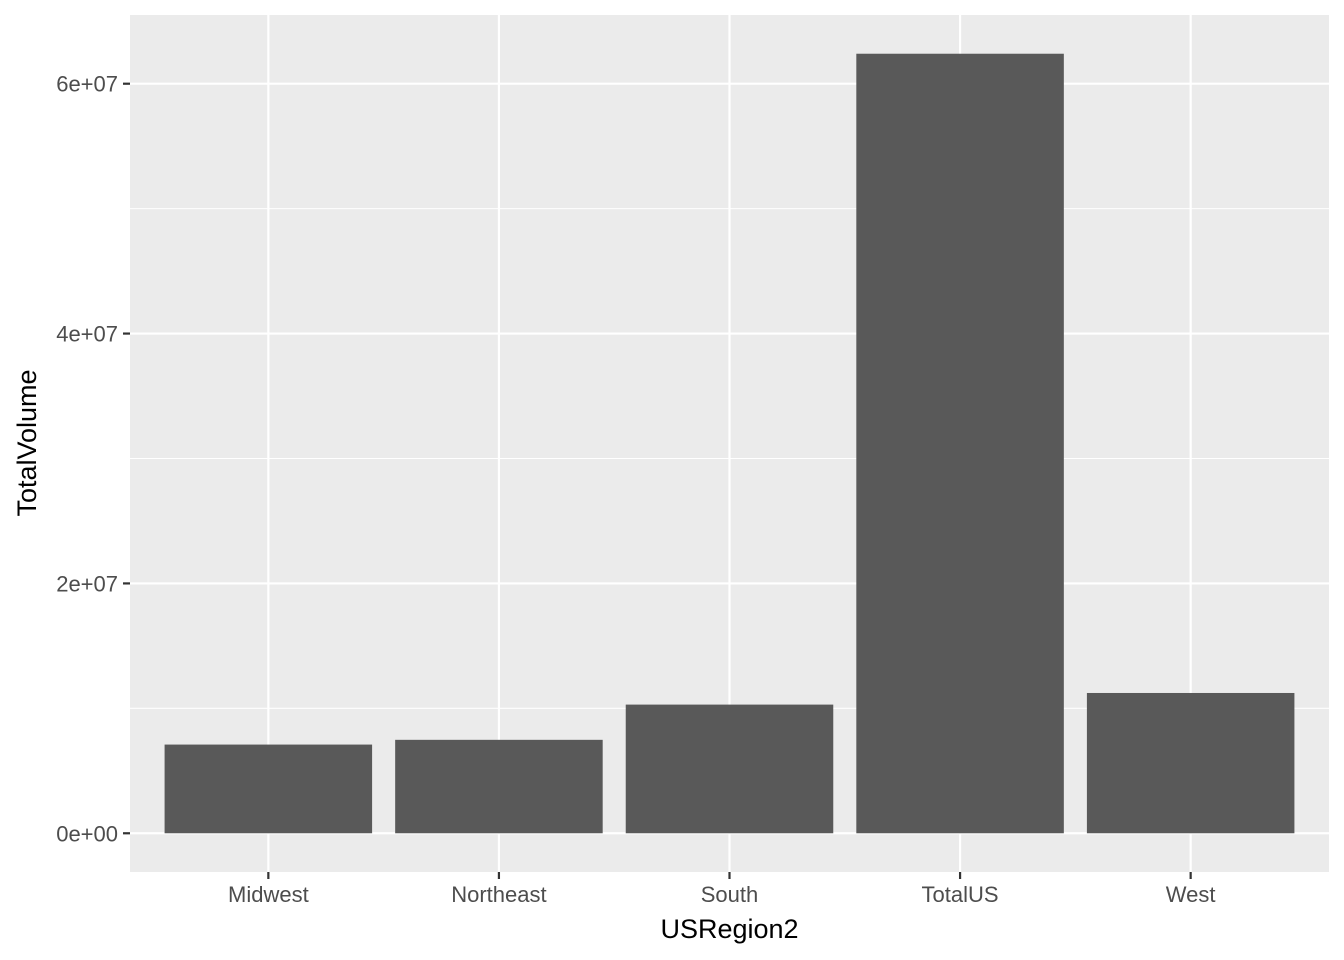  Describe the element at coordinates (93, 459) in the screenshot. I see `y-axis-ticks: 0e+00 2e+07 4e+07 6e+07` at that location.